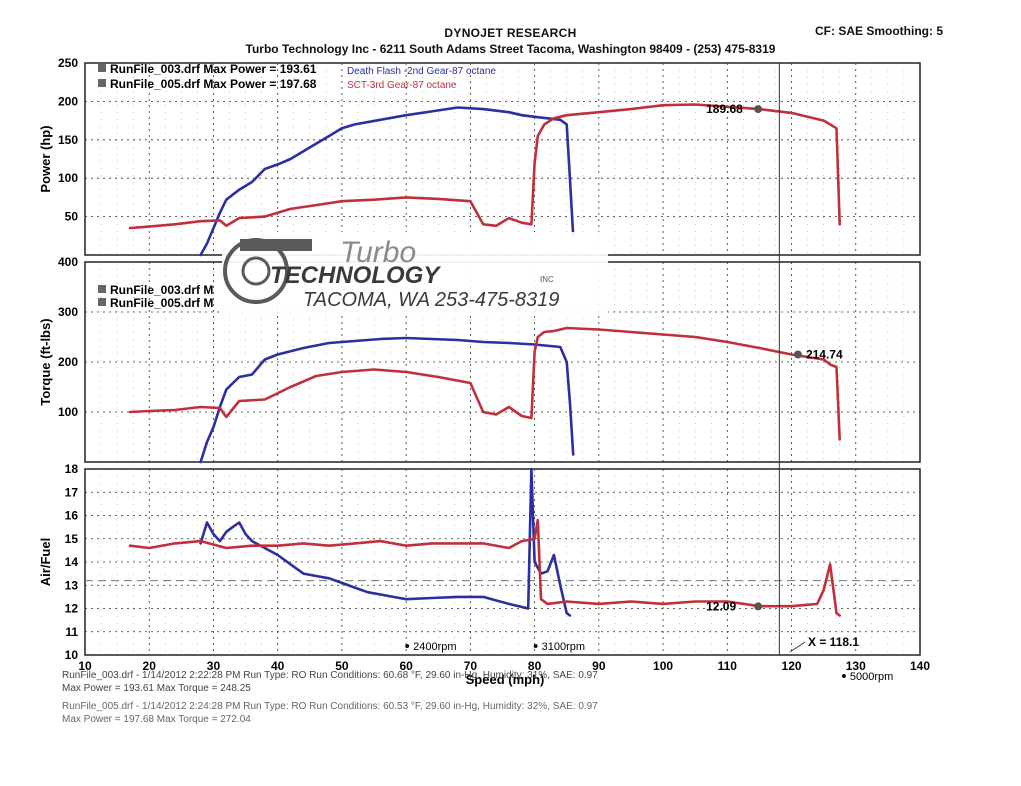  I want to click on x-tick-label: 50, so click(342, 666).